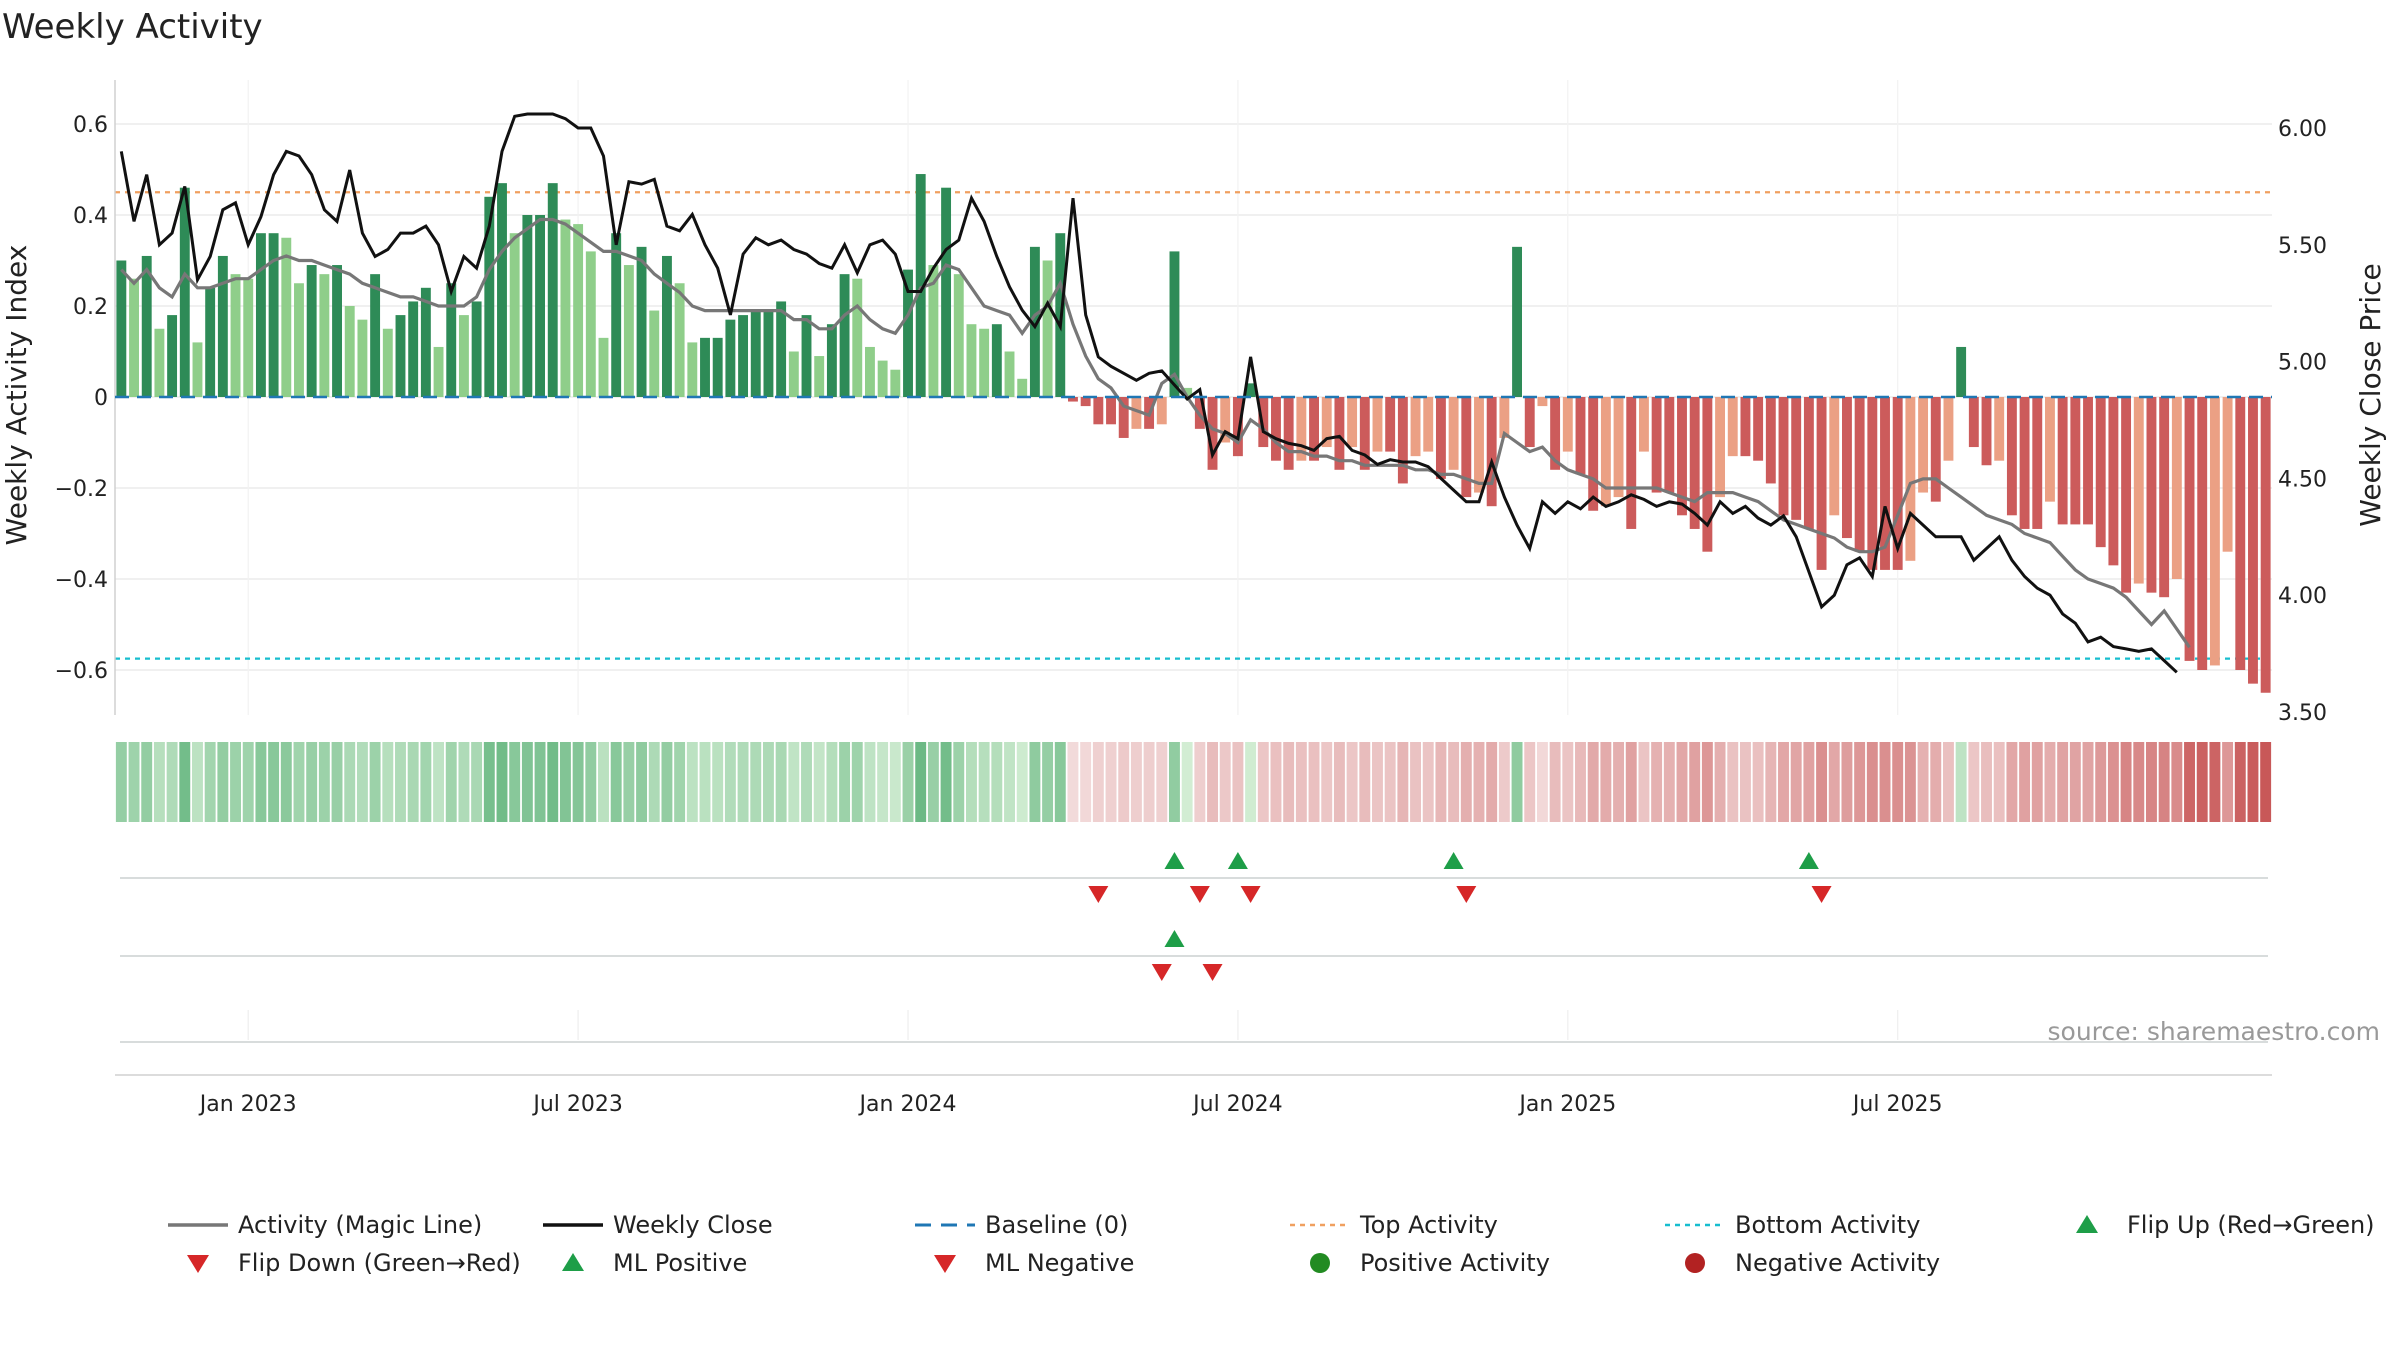  Describe the element at coordinates (1821, 894) in the screenshot. I see `flip-down-marker` at that location.